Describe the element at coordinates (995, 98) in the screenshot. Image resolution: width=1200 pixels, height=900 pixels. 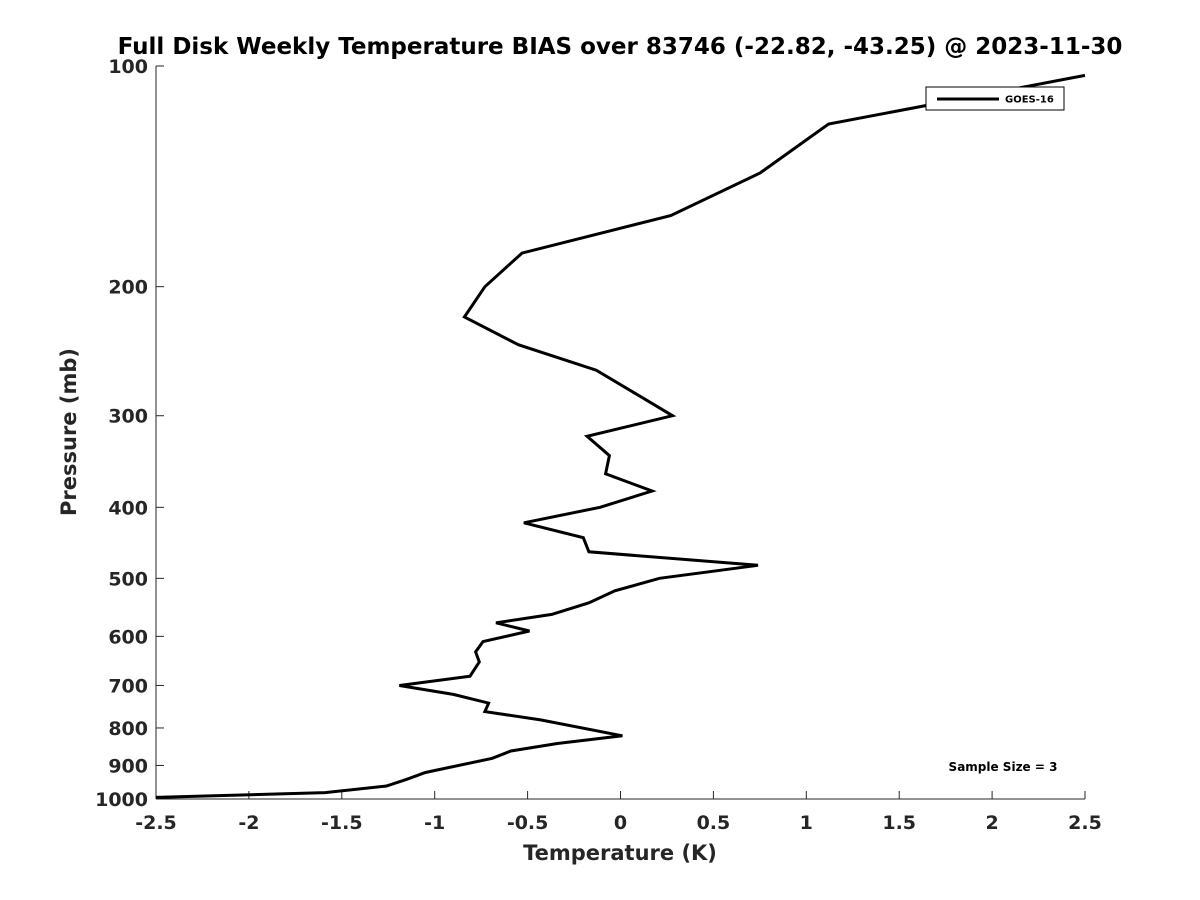
I see `legend: GOES-16` at that location.